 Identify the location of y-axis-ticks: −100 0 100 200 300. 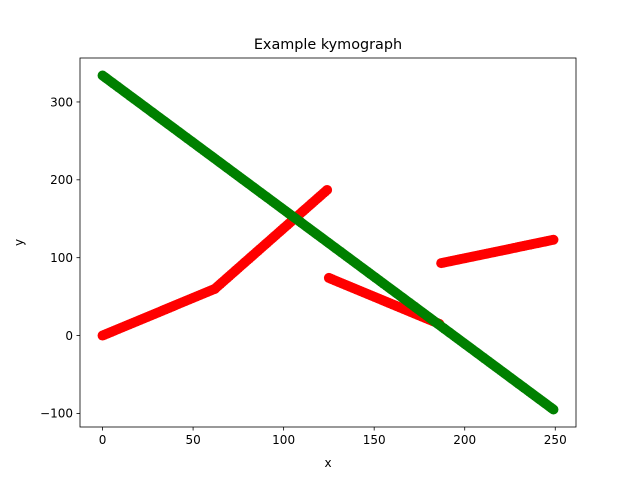
(60, 258).